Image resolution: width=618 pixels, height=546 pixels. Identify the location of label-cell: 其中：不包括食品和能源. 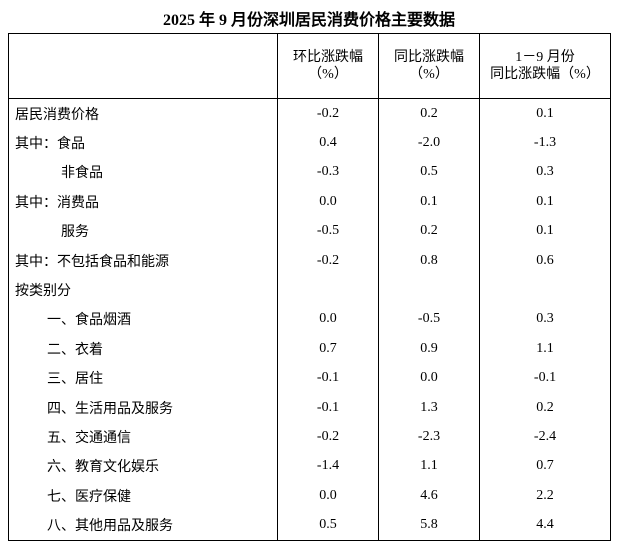
(143, 260).